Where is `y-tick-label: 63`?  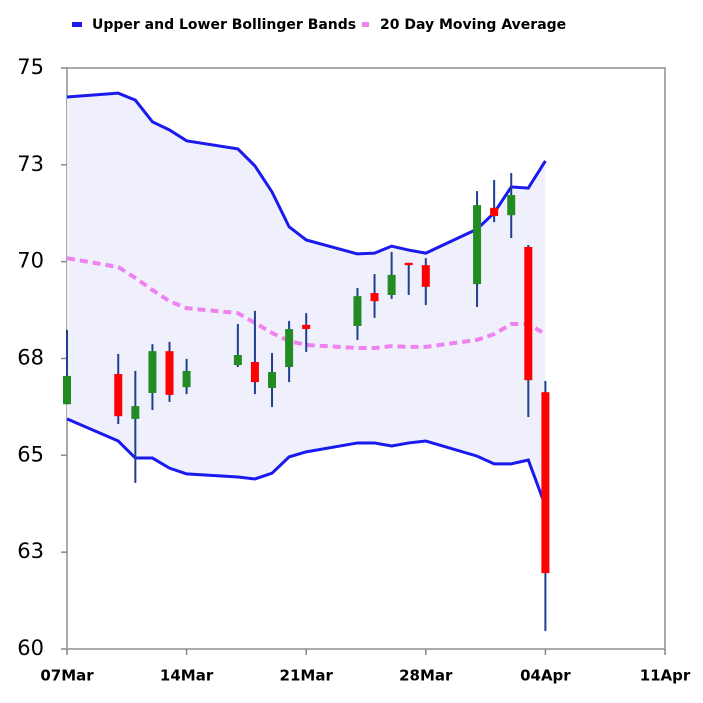
y-tick-label: 63 is located at coordinates (30, 551).